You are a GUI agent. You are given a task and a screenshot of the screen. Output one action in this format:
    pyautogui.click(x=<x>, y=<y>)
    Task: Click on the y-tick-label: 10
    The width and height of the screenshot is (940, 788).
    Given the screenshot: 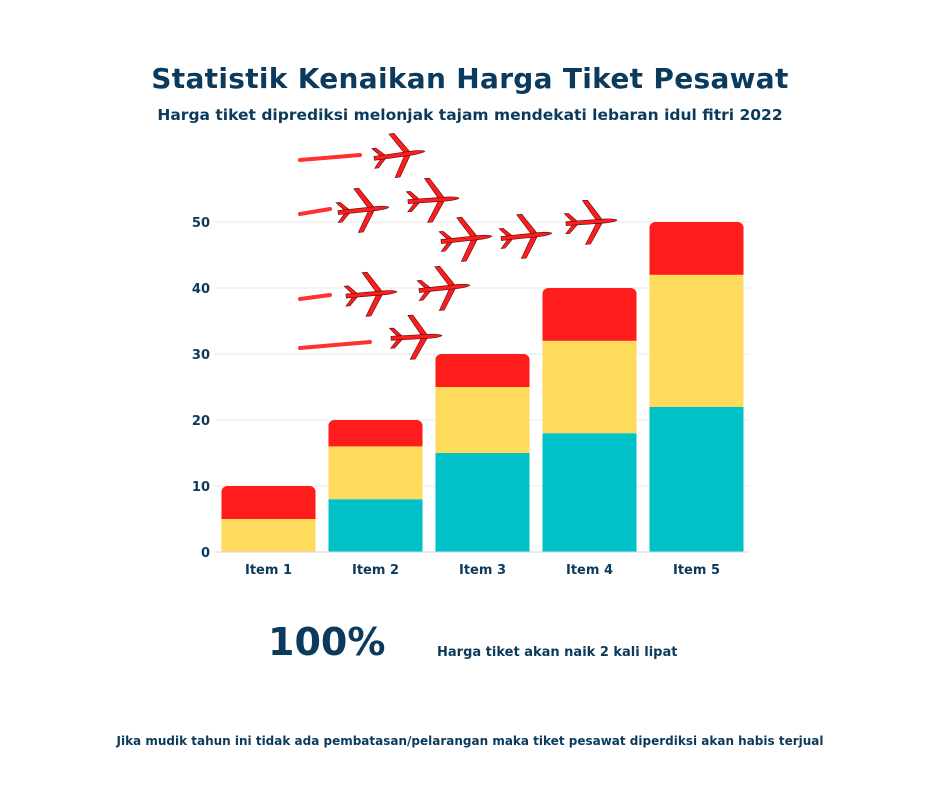 What is the action you would take?
    pyautogui.click(x=201, y=487)
    